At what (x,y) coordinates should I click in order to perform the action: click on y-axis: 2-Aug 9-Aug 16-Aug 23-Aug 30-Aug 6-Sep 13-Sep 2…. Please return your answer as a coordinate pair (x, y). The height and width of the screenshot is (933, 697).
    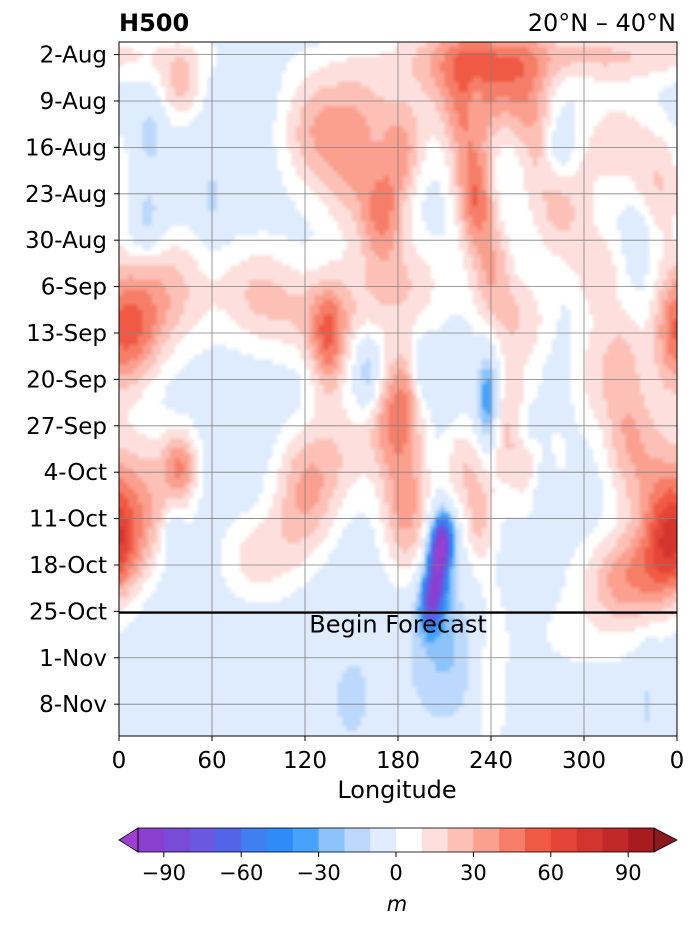
    Looking at the image, I should click on (72, 380).